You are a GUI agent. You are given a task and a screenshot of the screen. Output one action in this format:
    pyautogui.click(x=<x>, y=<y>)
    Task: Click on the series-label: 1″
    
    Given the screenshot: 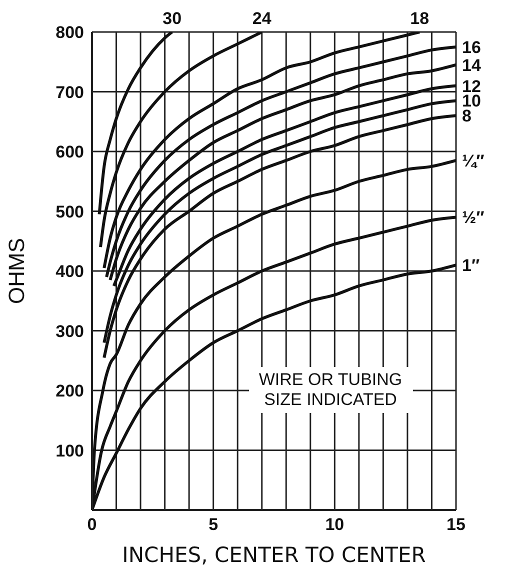 What is the action you would take?
    pyautogui.click(x=471, y=266)
    